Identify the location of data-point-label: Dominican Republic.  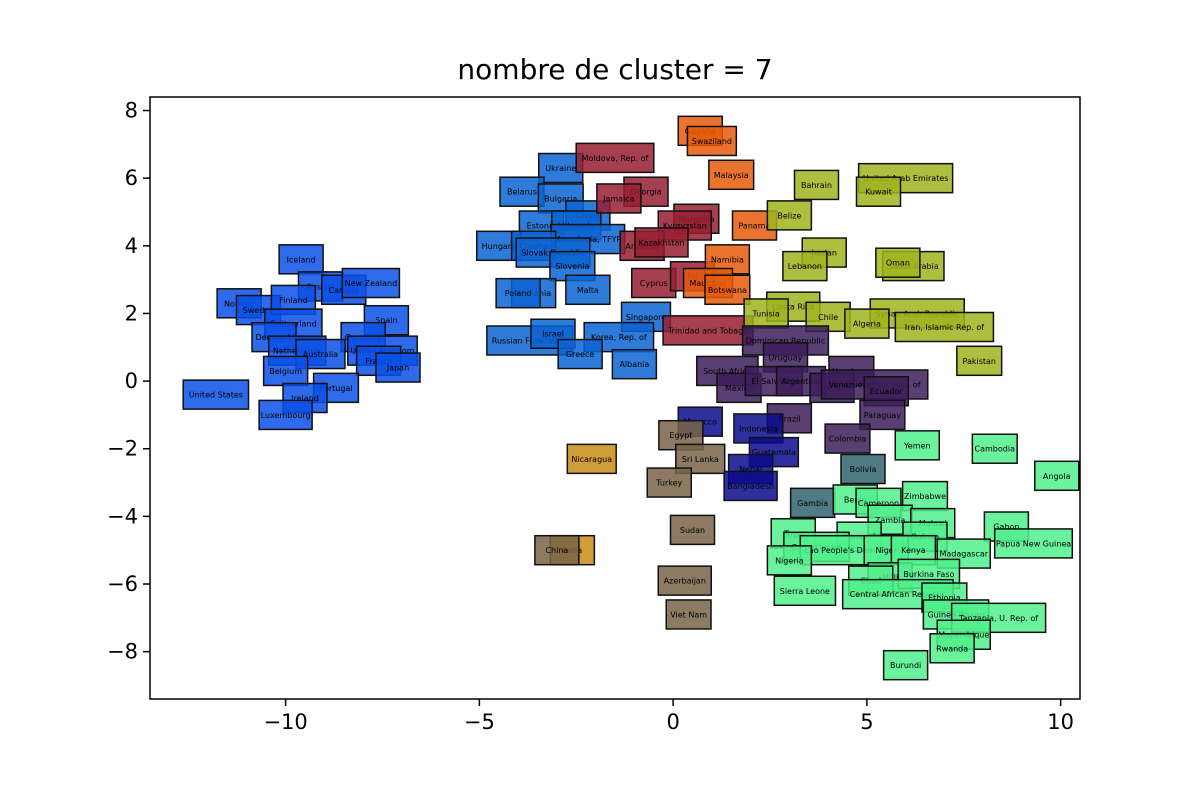
(785, 341).